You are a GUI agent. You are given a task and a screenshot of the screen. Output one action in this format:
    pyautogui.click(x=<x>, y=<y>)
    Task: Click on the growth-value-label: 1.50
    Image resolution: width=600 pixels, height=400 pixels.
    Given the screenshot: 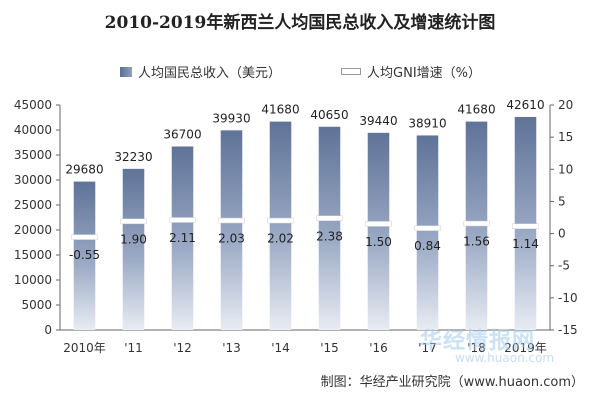 What is the action you would take?
    pyautogui.click(x=378, y=242)
    